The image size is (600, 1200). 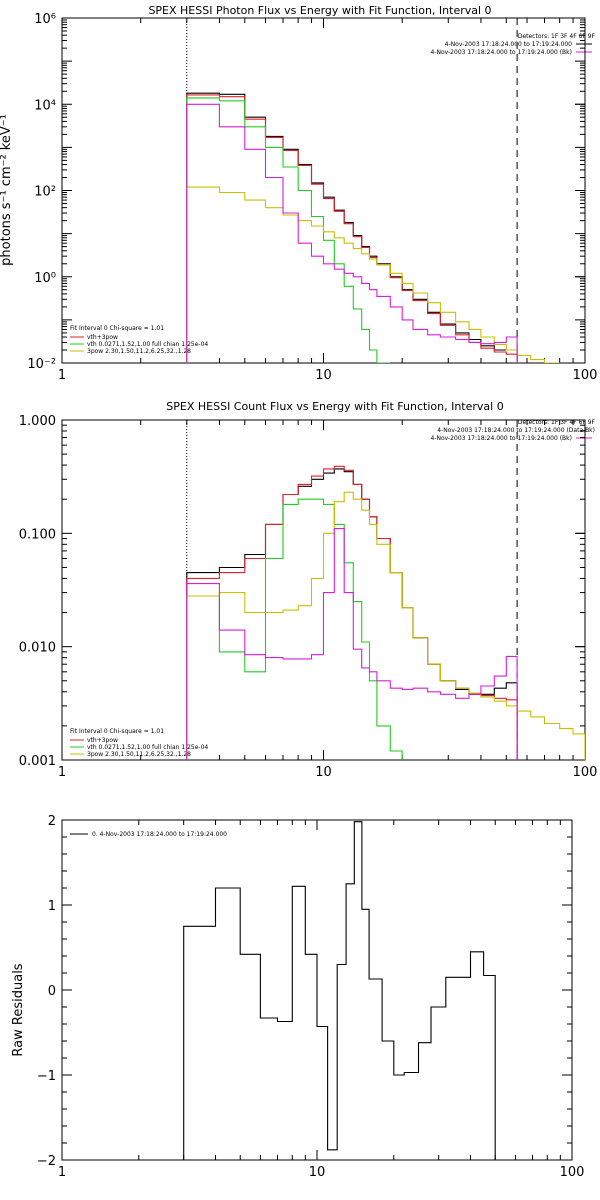 I want to click on p1-legend-vth3pow: vth+3pow, so click(x=102, y=337).